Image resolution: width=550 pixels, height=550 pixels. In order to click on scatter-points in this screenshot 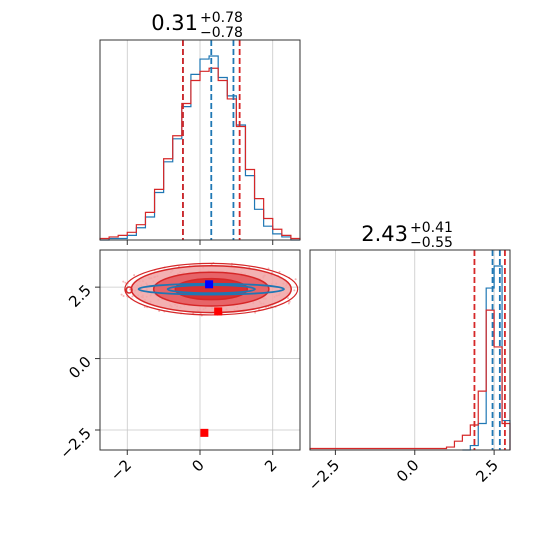, I will do `click(174, 358)`.